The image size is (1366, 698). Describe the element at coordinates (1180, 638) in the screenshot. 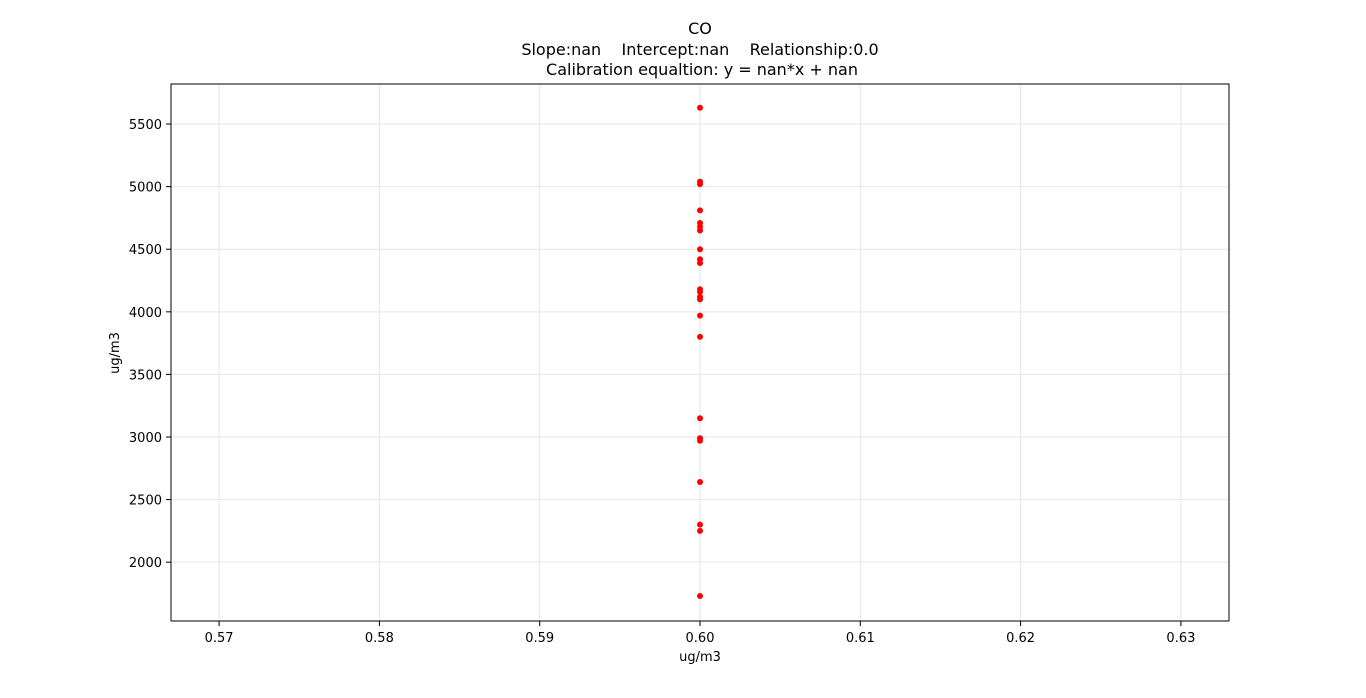

I see `x-tick-label: 0.63` at that location.